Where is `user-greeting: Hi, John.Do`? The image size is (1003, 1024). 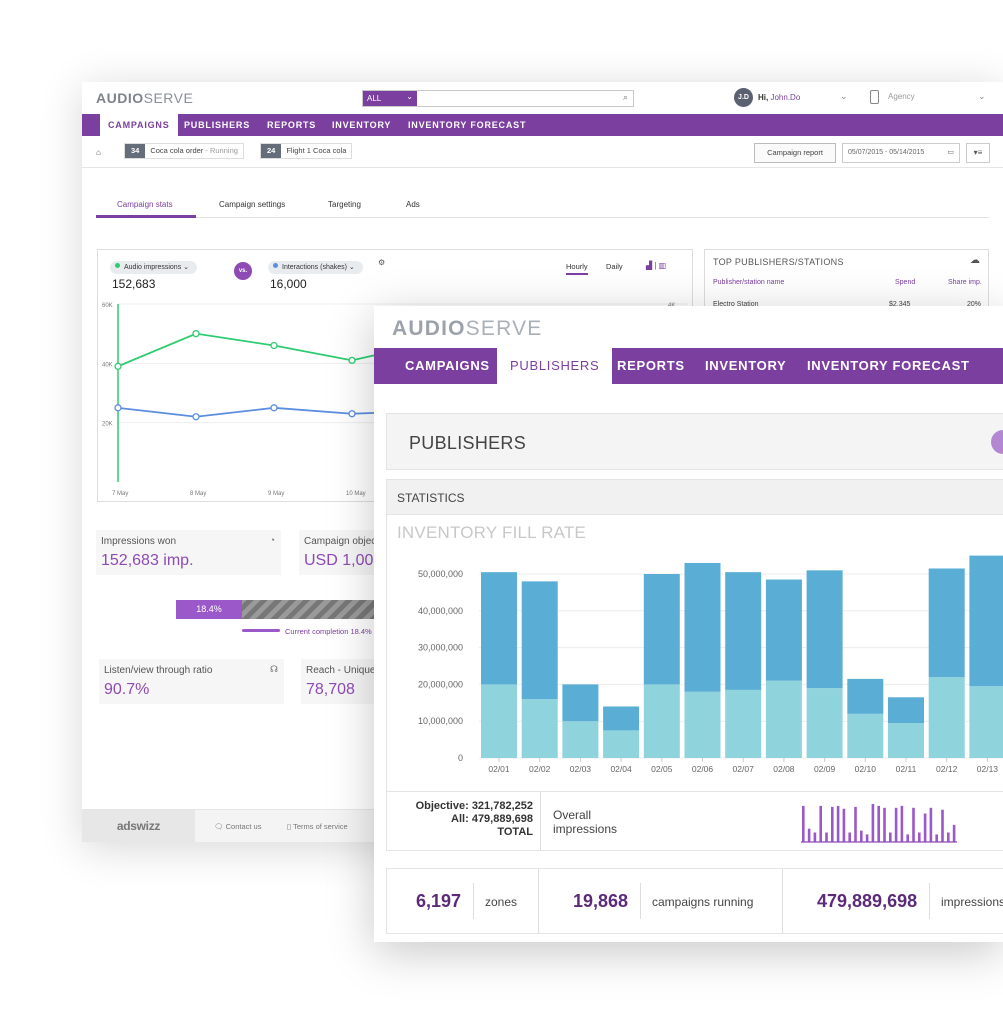 user-greeting: Hi, John.Do is located at coordinates (779, 97).